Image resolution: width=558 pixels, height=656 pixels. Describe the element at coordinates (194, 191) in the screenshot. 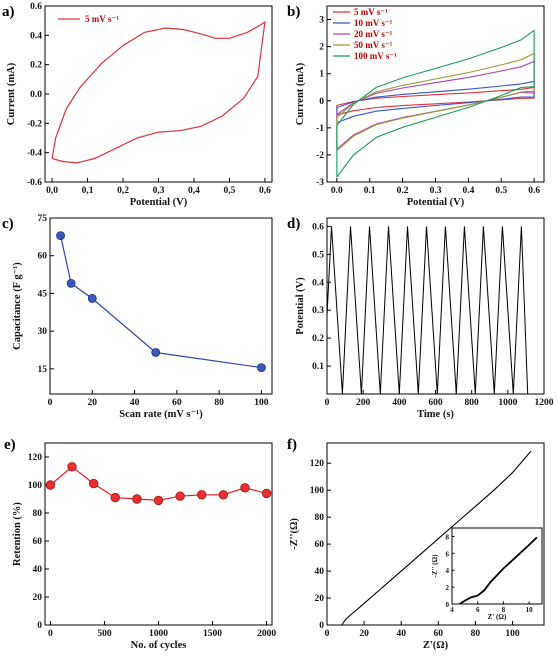

I see `x-tick-label: 0,4` at that location.